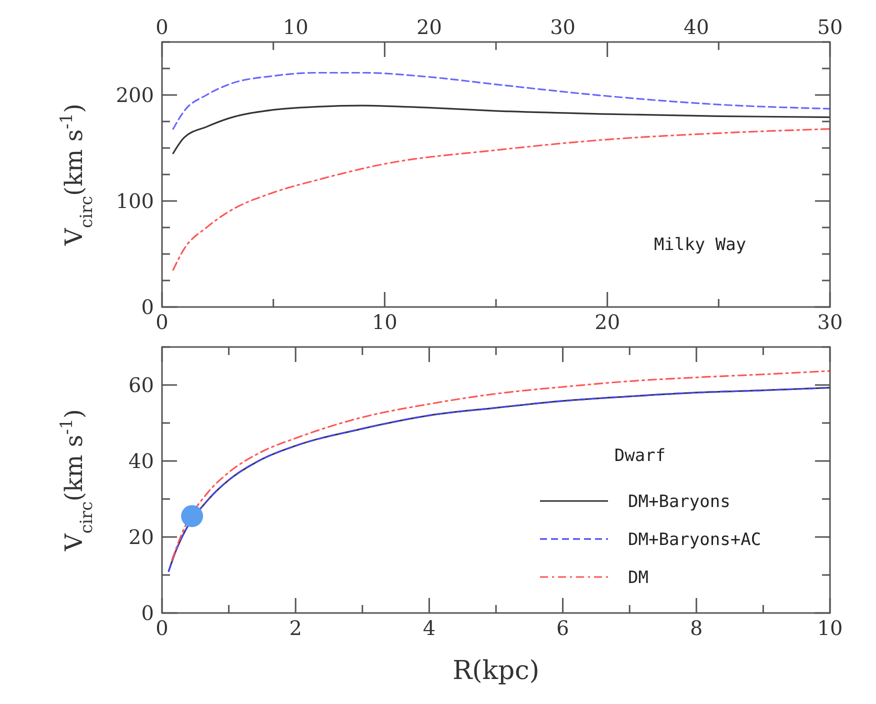  What do you see at coordinates (679, 502) in the screenshot?
I see `legend-label: DM+Baryons` at bounding box center [679, 502].